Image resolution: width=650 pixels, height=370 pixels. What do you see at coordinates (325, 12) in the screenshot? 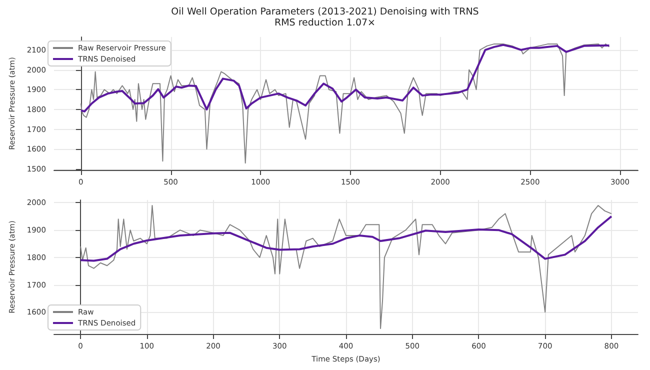
I see `chart-title: Oil Well Operation Parameters (2013-2021) Denoising with TRNS` at bounding box center [325, 12].